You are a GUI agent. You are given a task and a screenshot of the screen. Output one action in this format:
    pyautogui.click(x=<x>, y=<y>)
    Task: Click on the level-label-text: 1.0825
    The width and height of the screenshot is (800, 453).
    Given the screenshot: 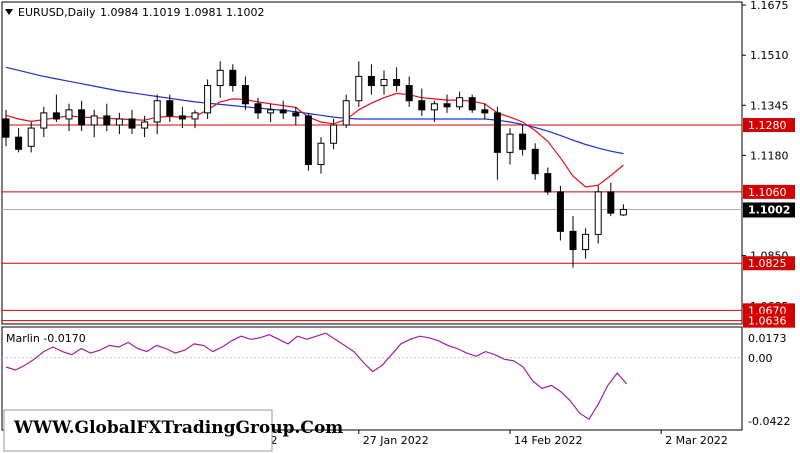 What is the action you would take?
    pyautogui.click(x=767, y=263)
    